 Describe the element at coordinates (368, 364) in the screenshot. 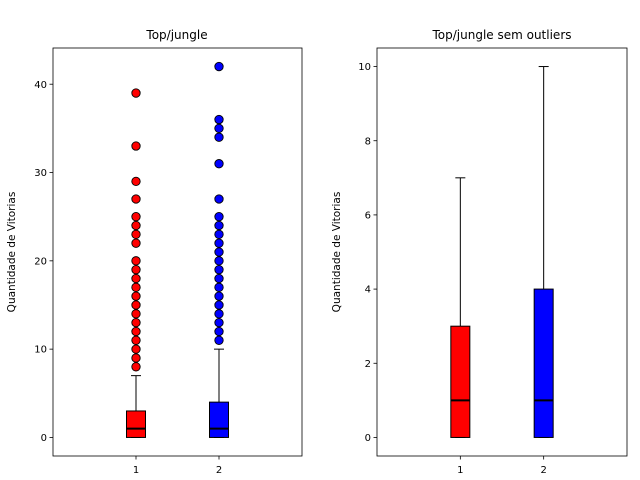

I see `right-chart-y-tick-label: 2` at that location.